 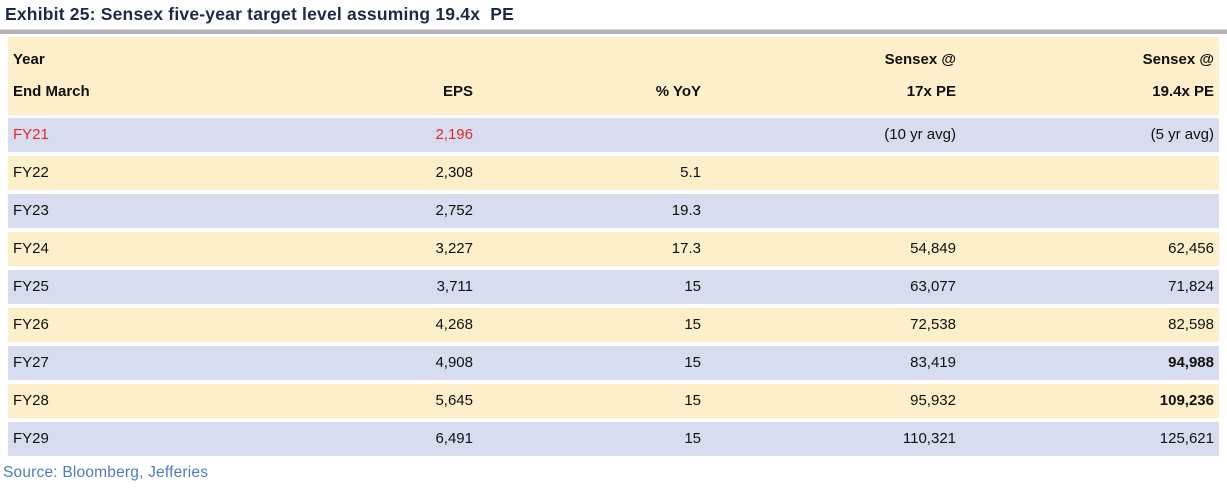 I want to click on table-row-fy27: FY27 4,908 15 83,419 94,988, so click(x=613, y=363).